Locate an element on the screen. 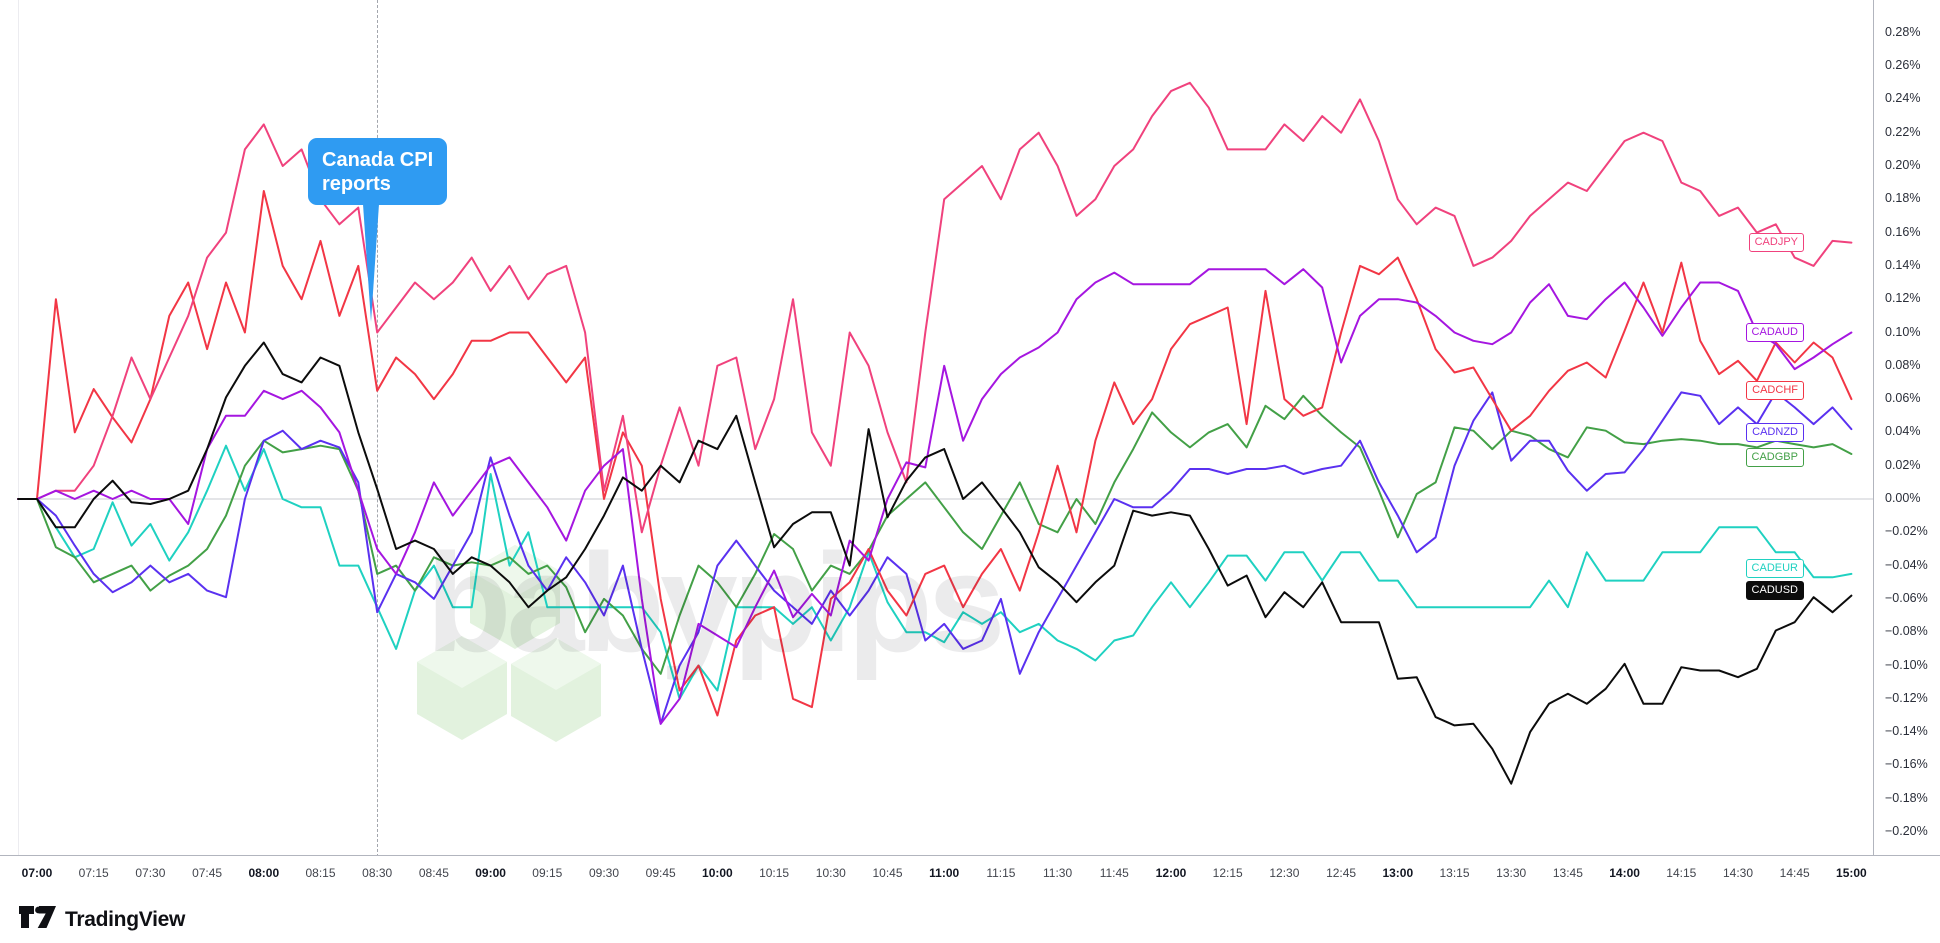 This screenshot has height=943, width=1940. price-axis-tick: 0.22% is located at coordinates (1903, 131).